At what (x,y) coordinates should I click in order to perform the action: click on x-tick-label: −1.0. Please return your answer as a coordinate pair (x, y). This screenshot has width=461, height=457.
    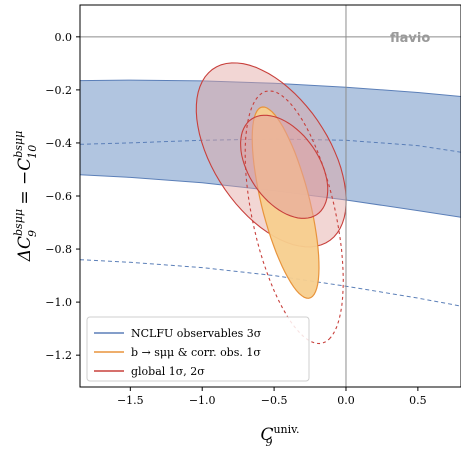
    Looking at the image, I should click on (202, 400).